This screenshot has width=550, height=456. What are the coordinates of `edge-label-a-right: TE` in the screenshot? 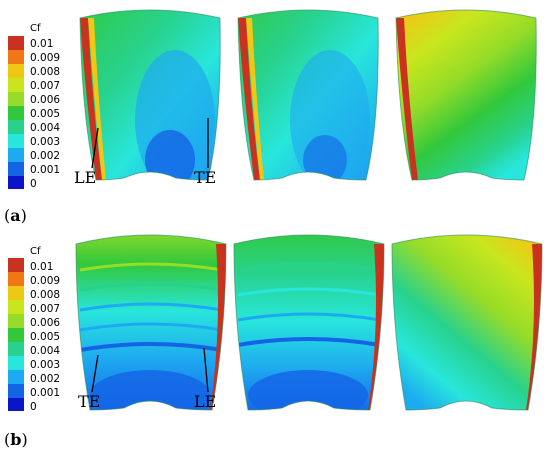 It's located at (205, 177).